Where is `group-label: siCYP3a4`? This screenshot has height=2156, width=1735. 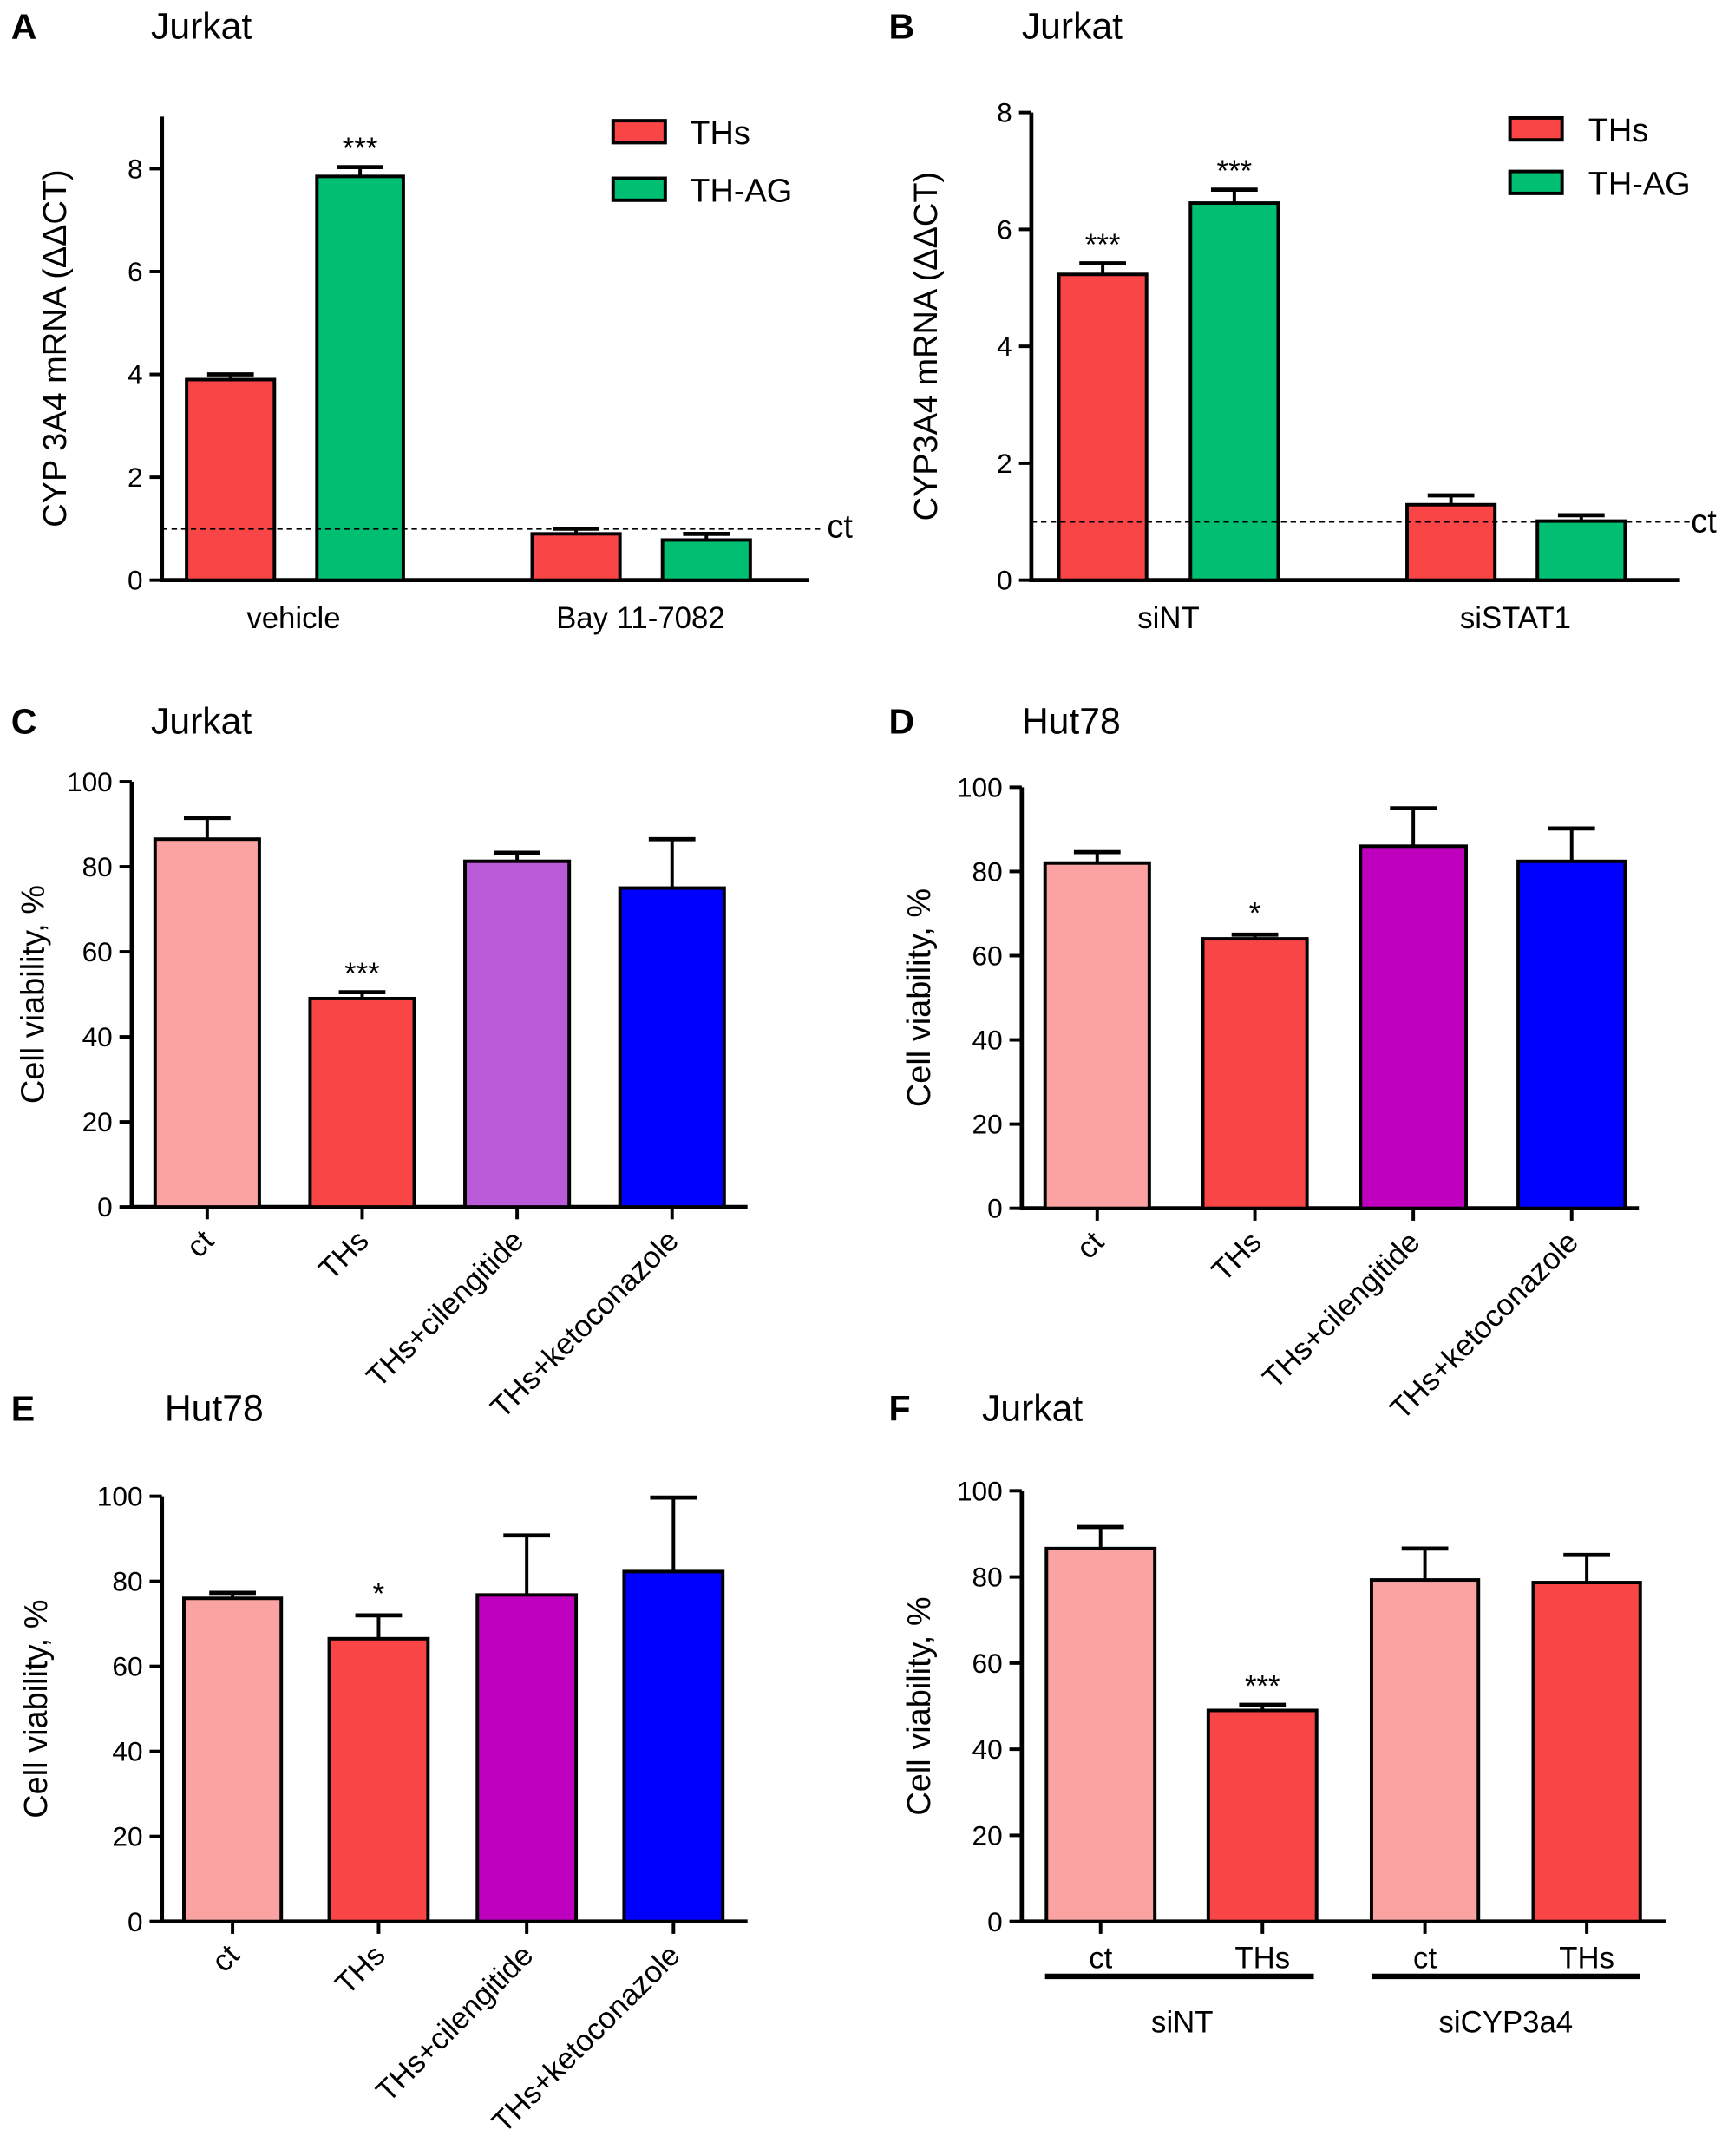 group-label: siCYP3a4 is located at coordinates (1507, 2023).